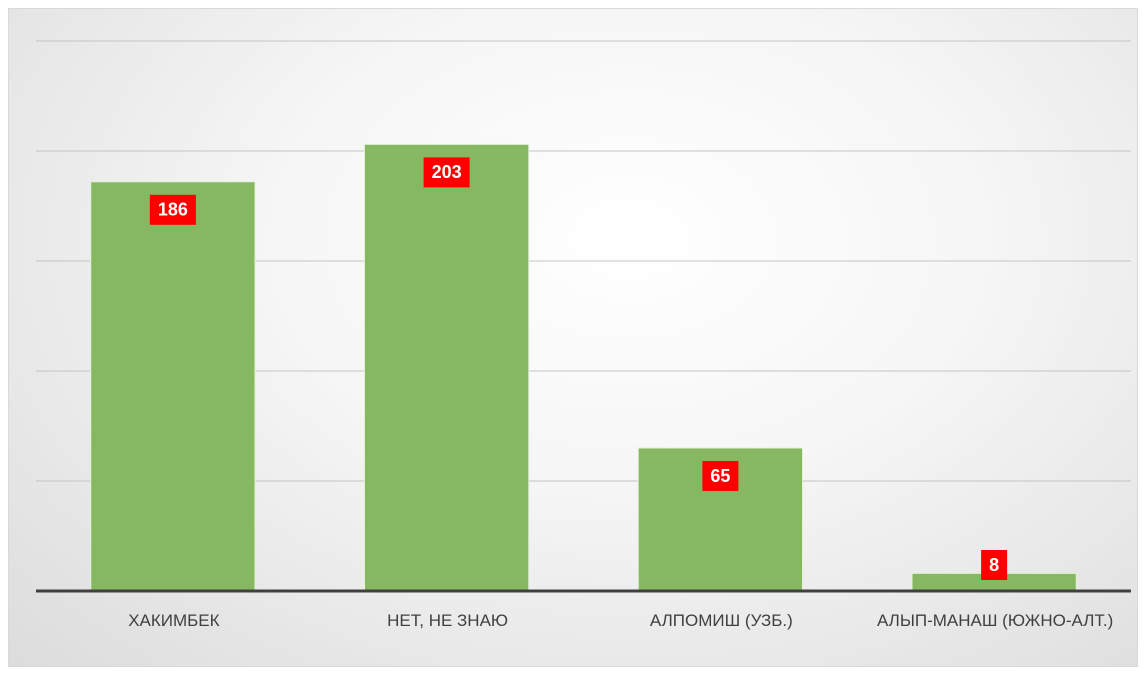  I want to click on data-label: 186, so click(173, 210).